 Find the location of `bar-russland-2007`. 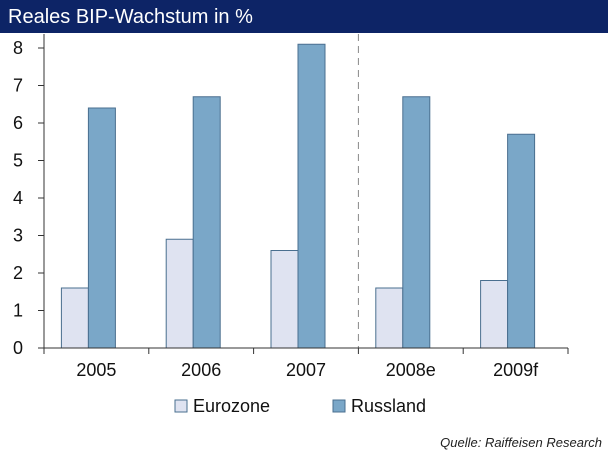

bar-russland-2007 is located at coordinates (311, 196).